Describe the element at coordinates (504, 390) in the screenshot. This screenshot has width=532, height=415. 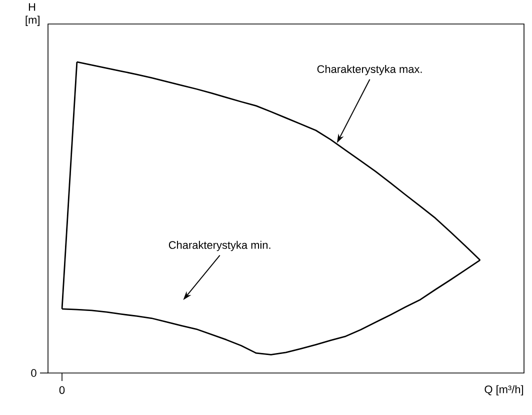
I see `x-axis-title: Q [m³/h]` at that location.